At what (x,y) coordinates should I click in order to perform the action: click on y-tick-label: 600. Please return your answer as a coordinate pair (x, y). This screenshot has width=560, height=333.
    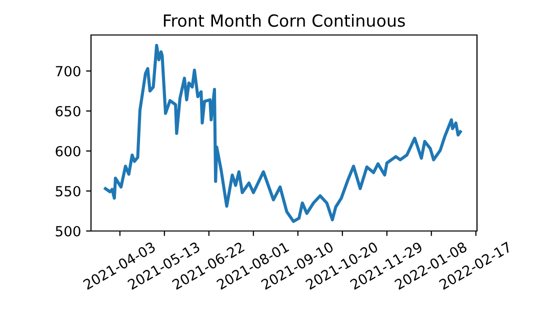
    Looking at the image, I should click on (68, 151).